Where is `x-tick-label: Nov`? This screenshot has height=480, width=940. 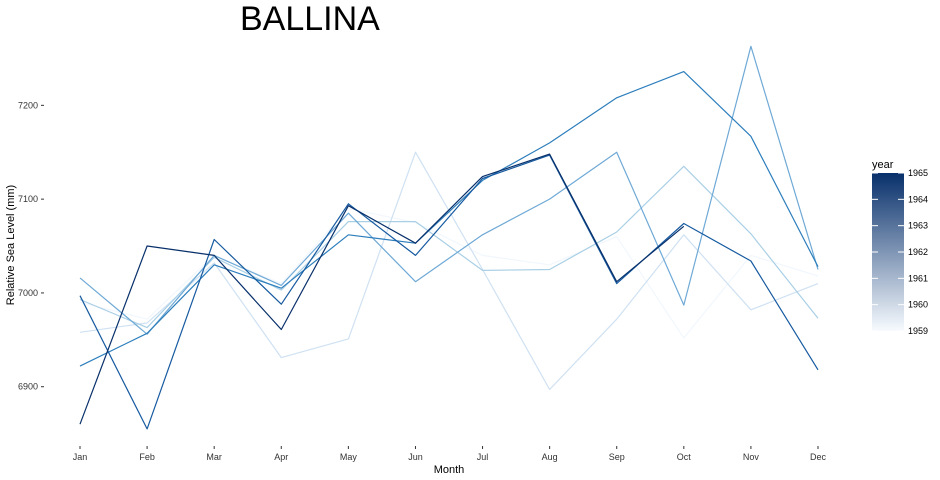 x-tick-label: Nov is located at coordinates (751, 457).